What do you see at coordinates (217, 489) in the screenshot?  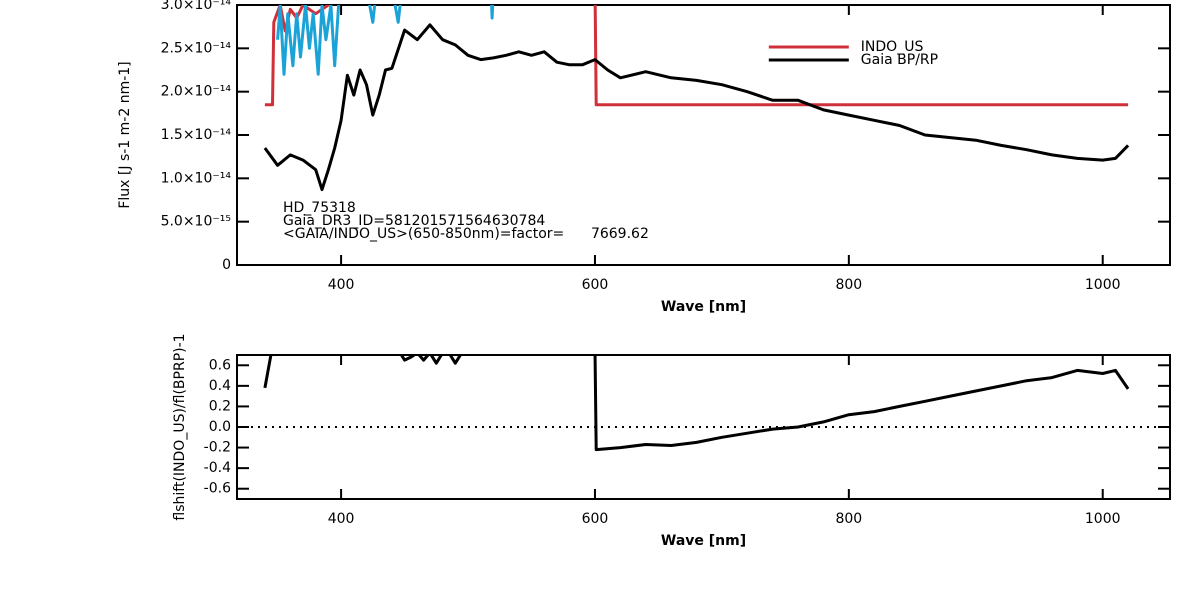 I see `y-tick-label: -0.6` at bounding box center [217, 489].